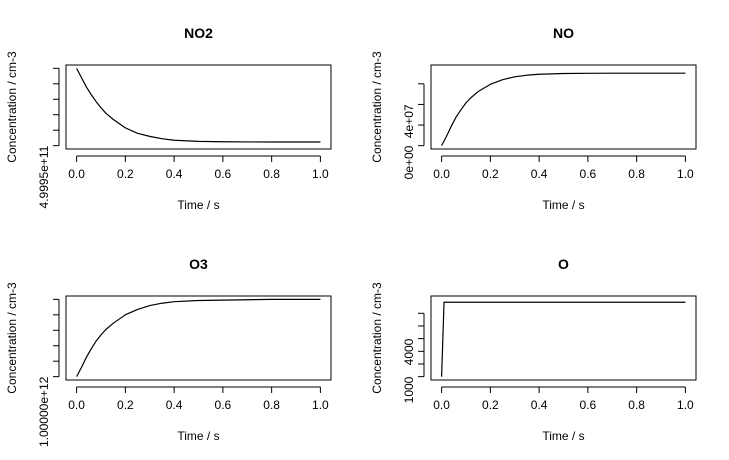  What do you see at coordinates (44, 176) in the screenshot?
I see `y-tick-label: 4.9995e+11` at bounding box center [44, 176].